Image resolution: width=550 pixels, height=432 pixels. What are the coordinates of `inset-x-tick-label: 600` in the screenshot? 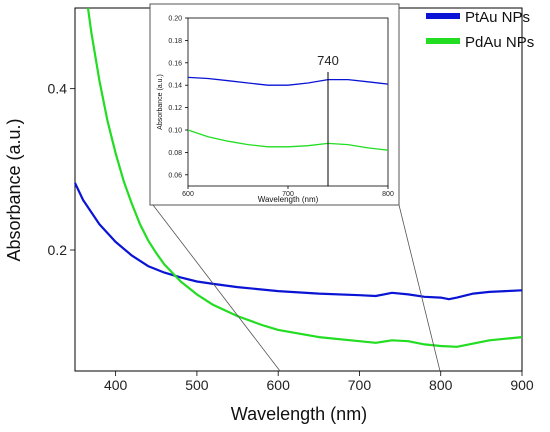 It's located at (188, 194).